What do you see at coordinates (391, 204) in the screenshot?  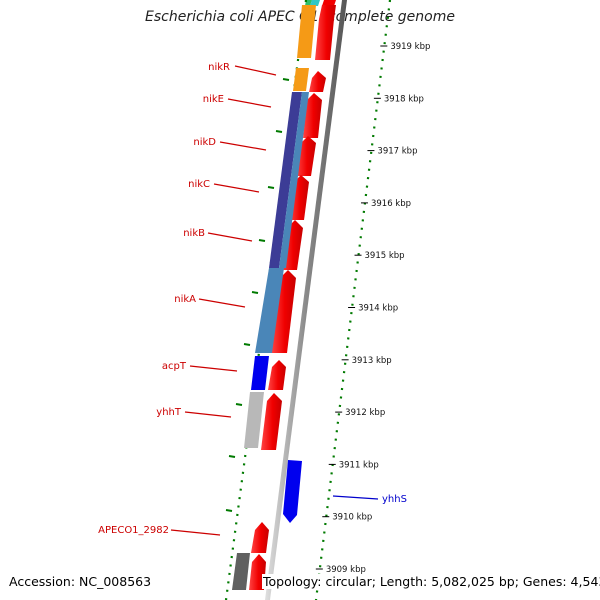 I see `kbp-label: 3916 kbp` at bounding box center [391, 204].